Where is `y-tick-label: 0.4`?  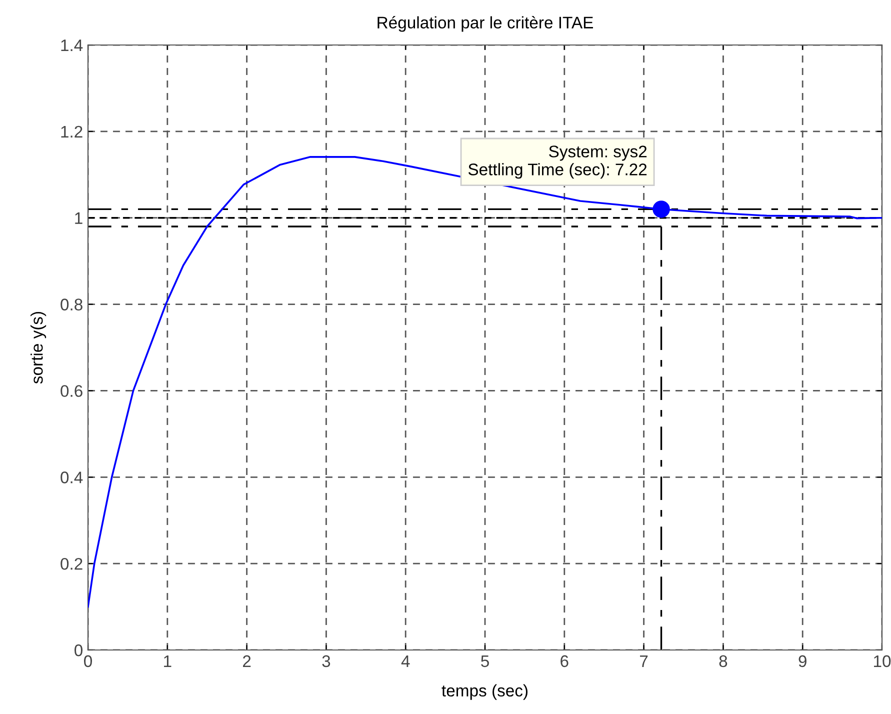
y-tick-label: 0.4 is located at coordinates (71, 478).